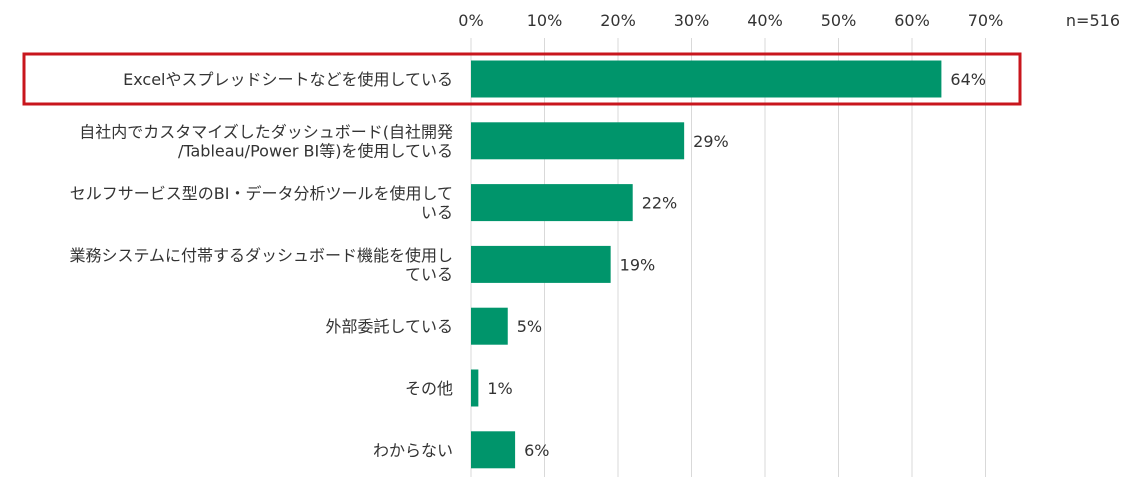 Image resolution: width=1145 pixels, height=487 pixels. I want to click on category-label: セルフサービス型のBI・データ分析ツールを使用して, so click(261, 193).